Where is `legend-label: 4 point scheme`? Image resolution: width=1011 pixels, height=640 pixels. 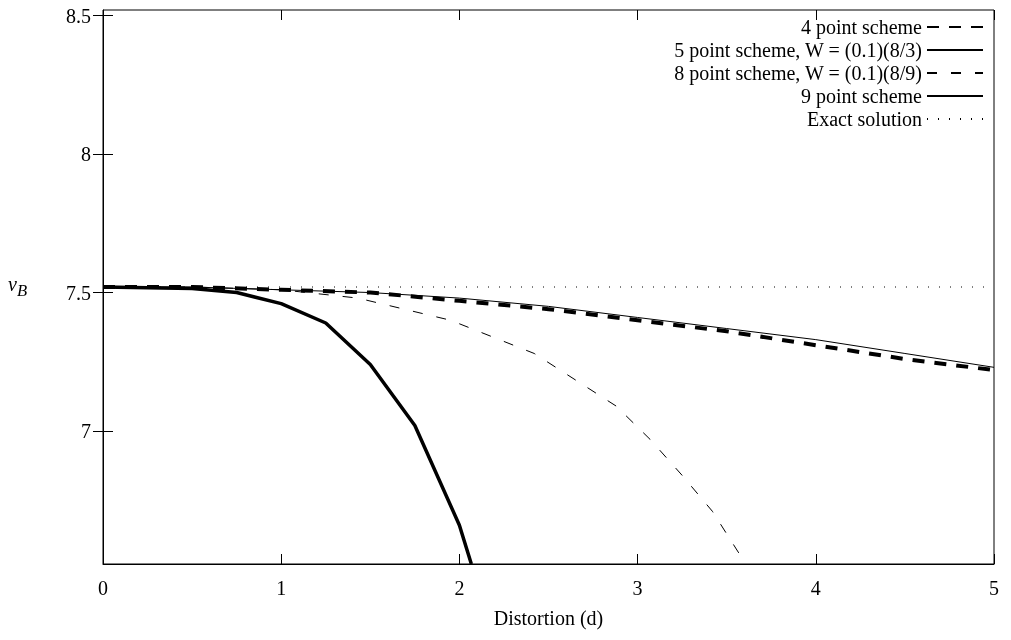
legend-label: 4 point scheme is located at coordinates (861, 27).